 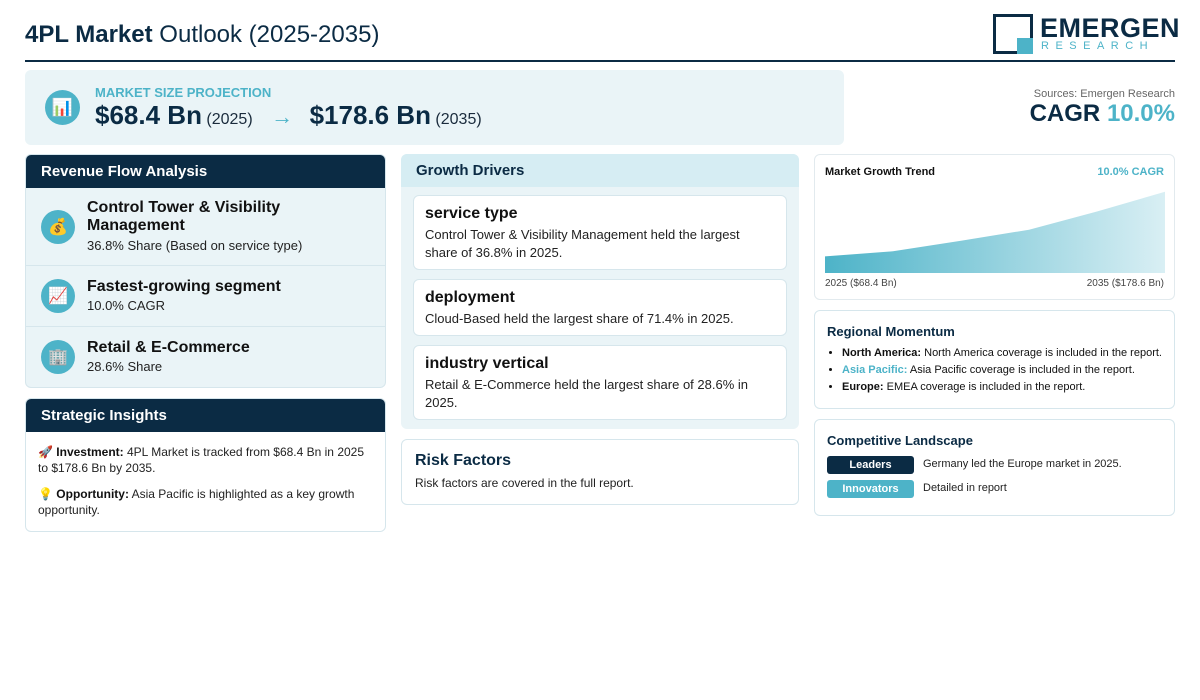 I want to click on chart-cagr-badge: 10.0% CAGR, so click(x=1130, y=172).